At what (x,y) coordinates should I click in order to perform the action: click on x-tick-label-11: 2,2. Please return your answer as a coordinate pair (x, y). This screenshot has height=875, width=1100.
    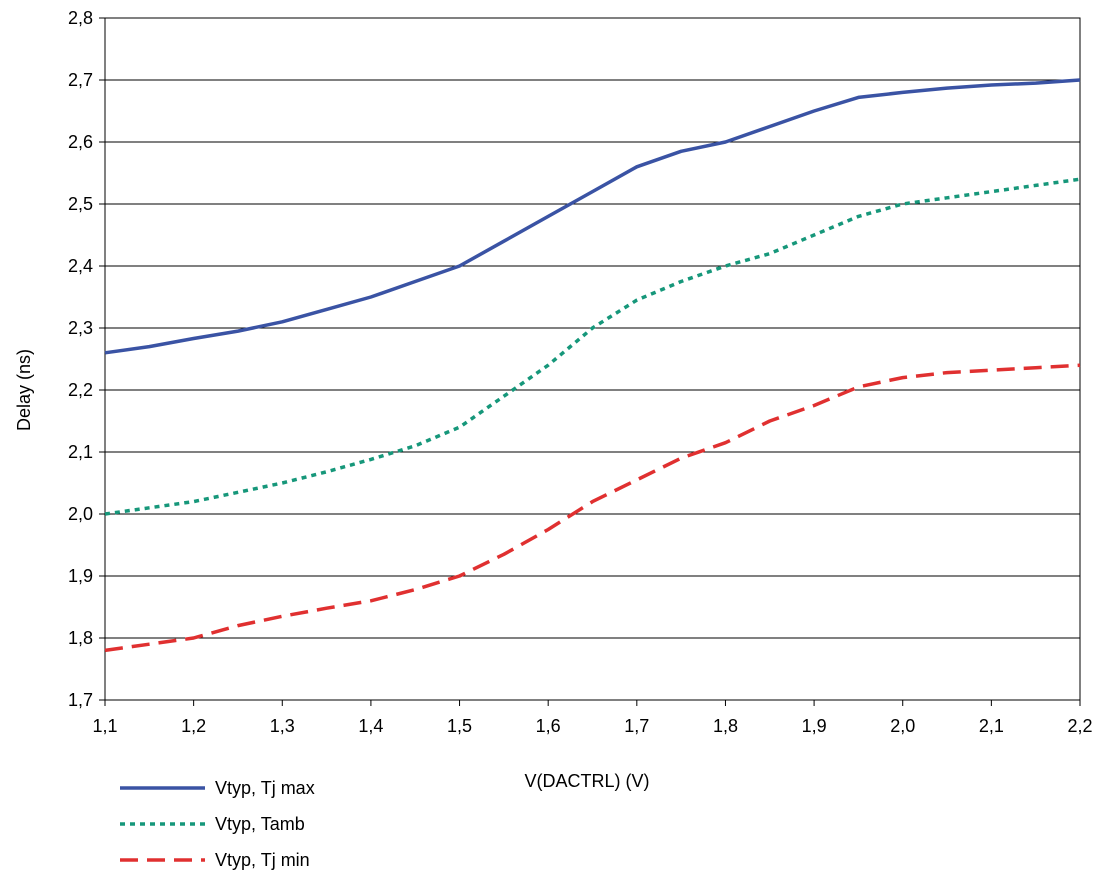
    Looking at the image, I should click on (1079, 726).